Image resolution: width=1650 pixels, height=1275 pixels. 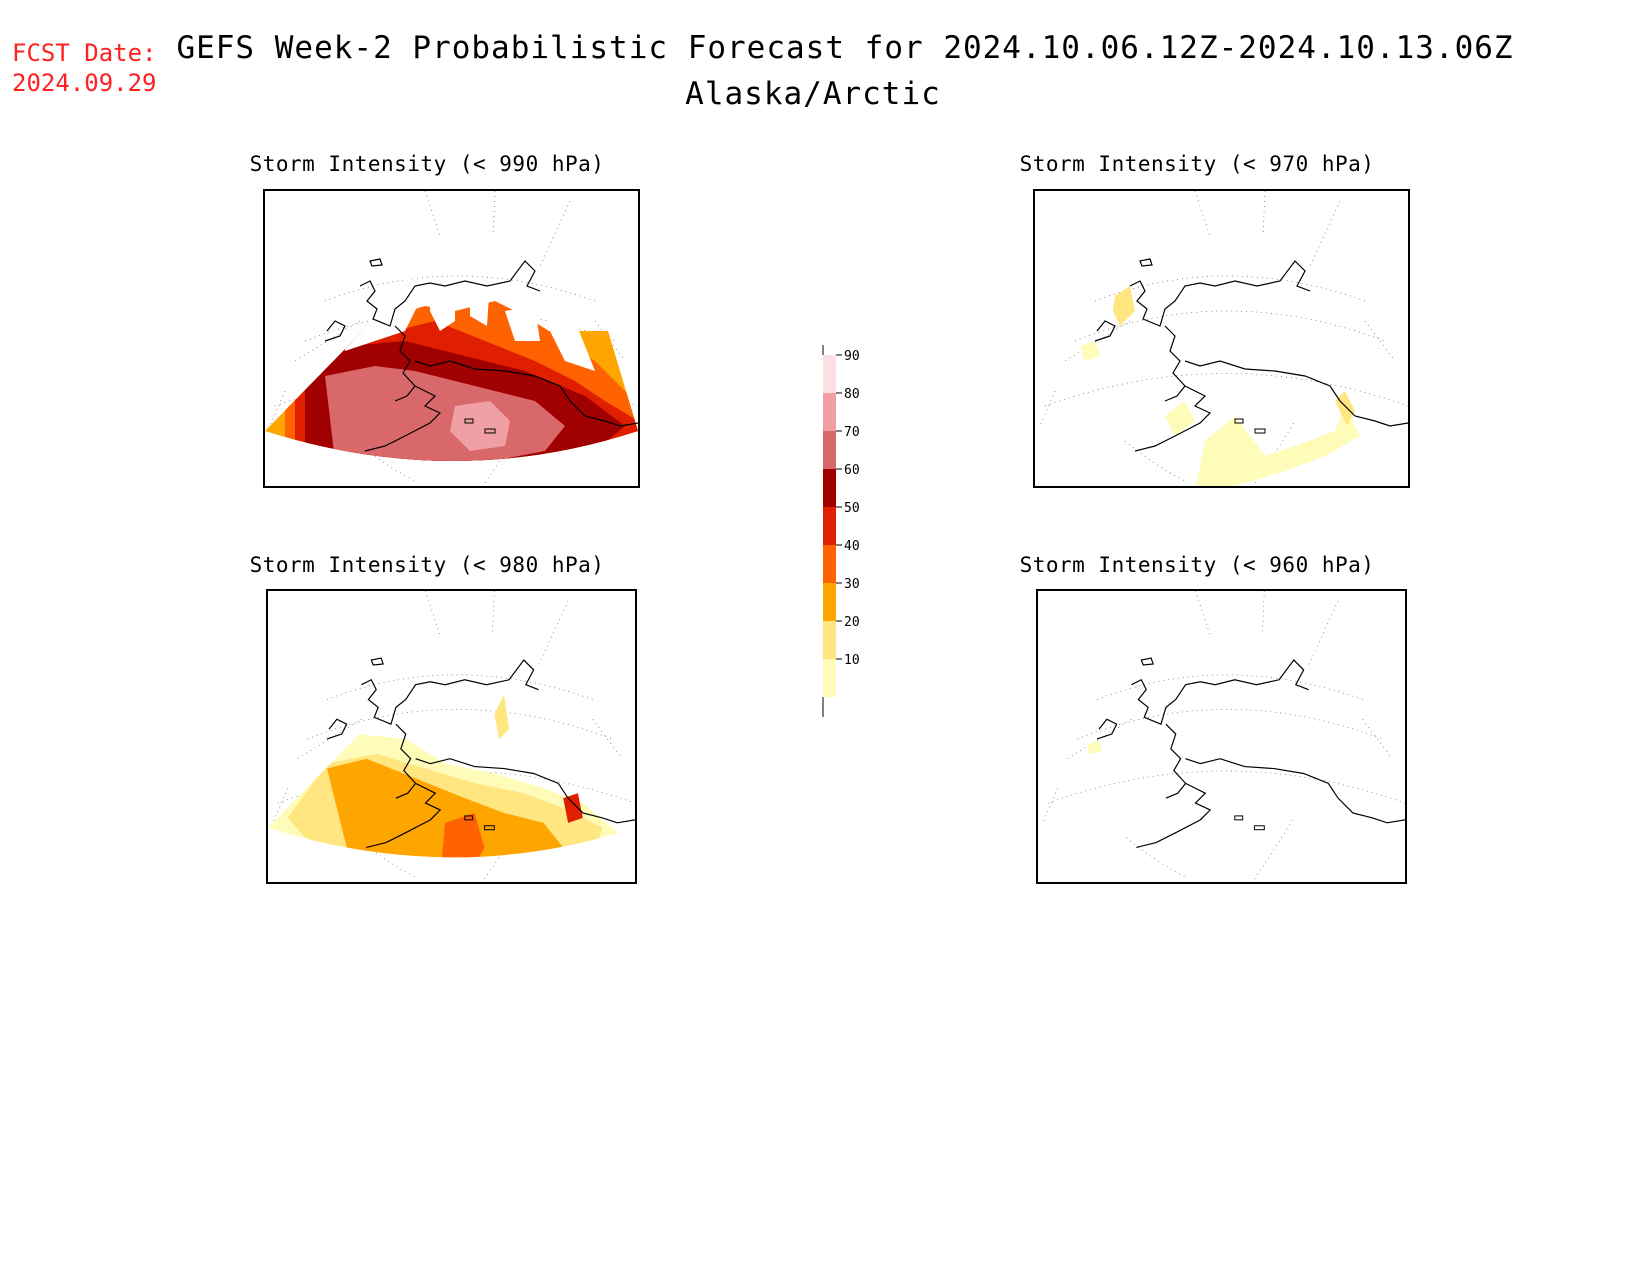 I want to click on fcst-date-value: 2024.09.29, so click(x=84, y=83).